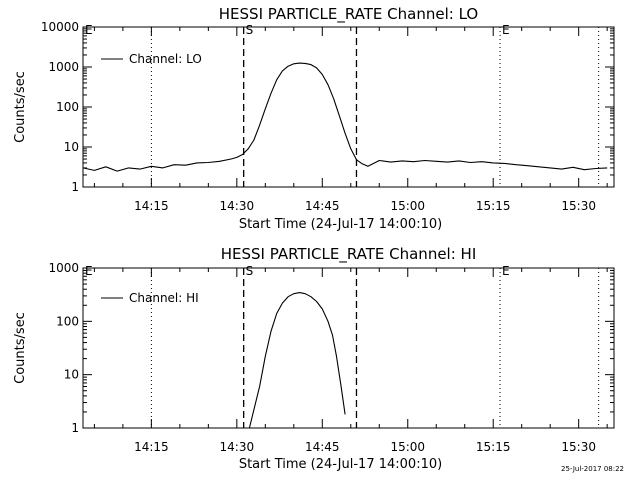 Image resolution: width=640 pixels, height=480 pixels. Describe the element at coordinates (297, 360) in the screenshot. I see `series-line` at that location.